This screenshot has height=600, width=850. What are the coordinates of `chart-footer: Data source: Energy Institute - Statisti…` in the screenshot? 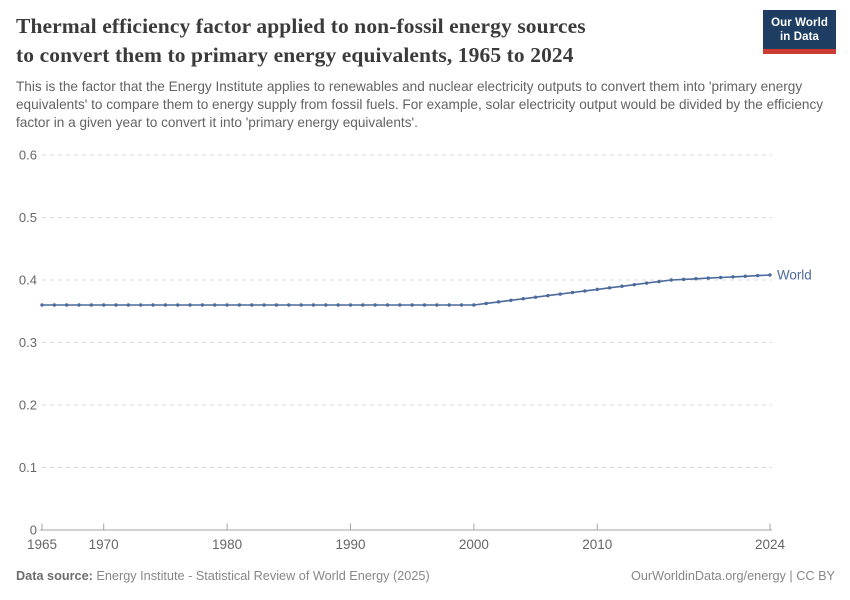 It's located at (425, 576).